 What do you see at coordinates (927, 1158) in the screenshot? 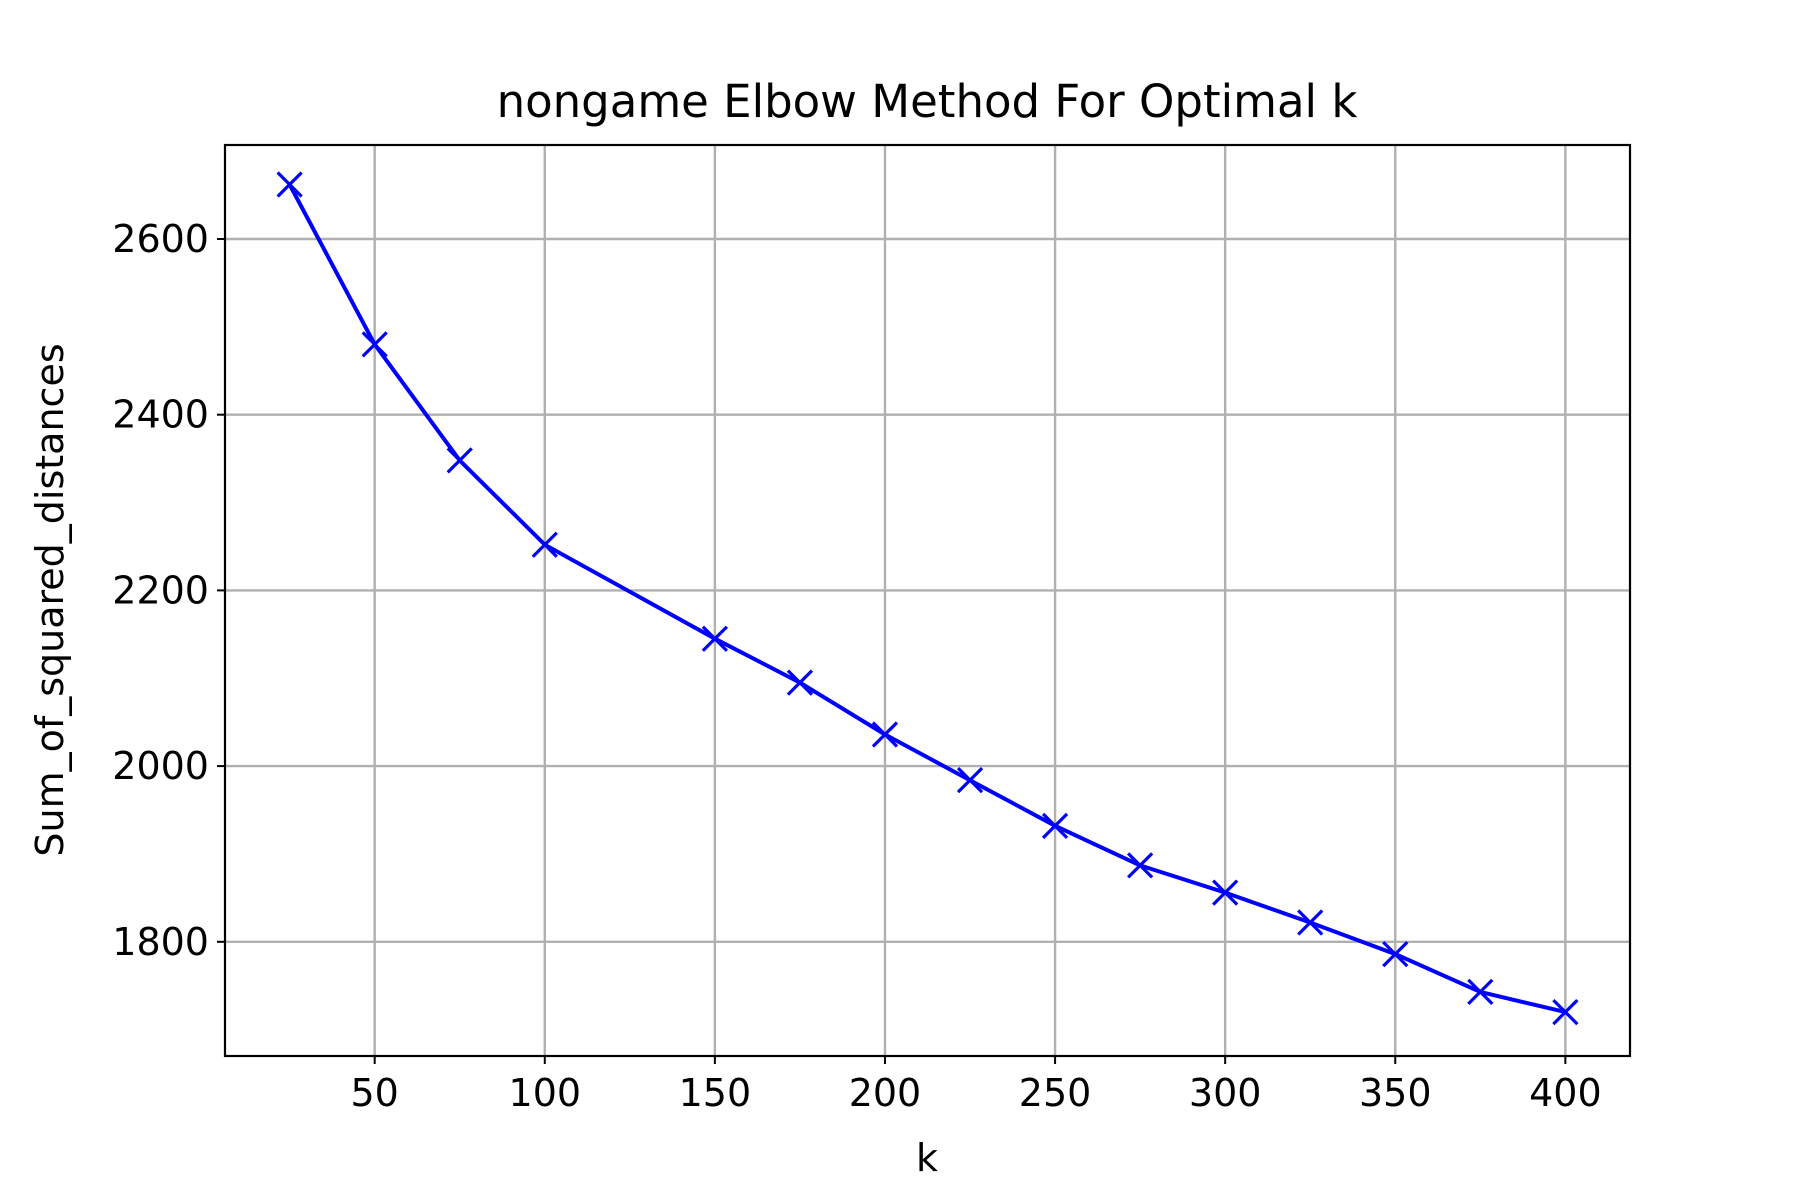
I see `x-axis-label: k` at bounding box center [927, 1158].